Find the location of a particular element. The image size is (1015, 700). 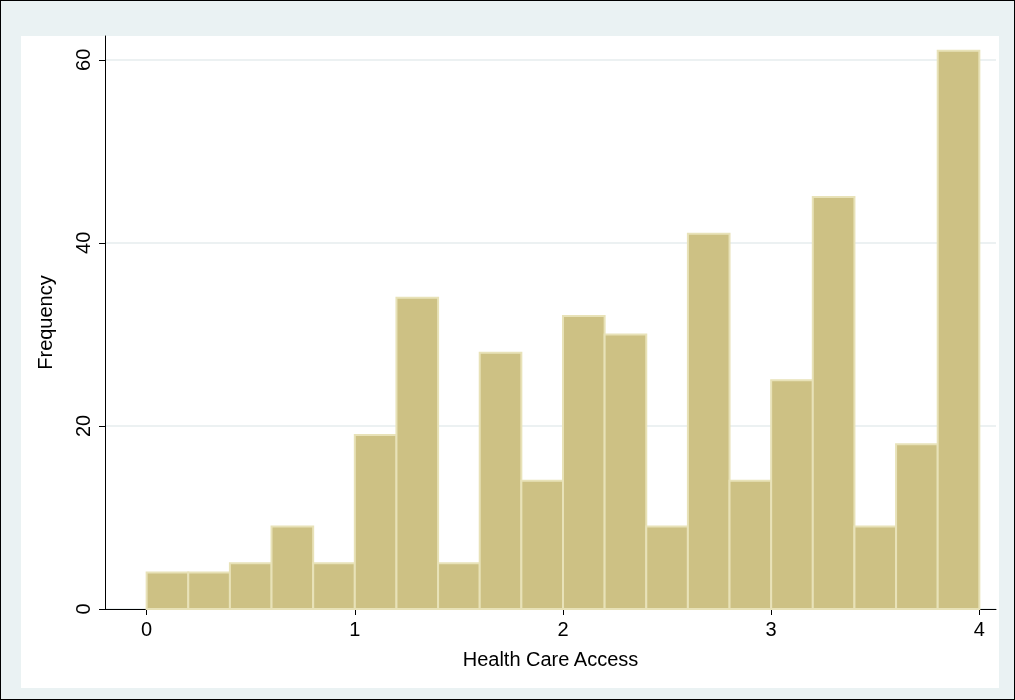

x-axis-title: Health Care Access is located at coordinates (550, 659).